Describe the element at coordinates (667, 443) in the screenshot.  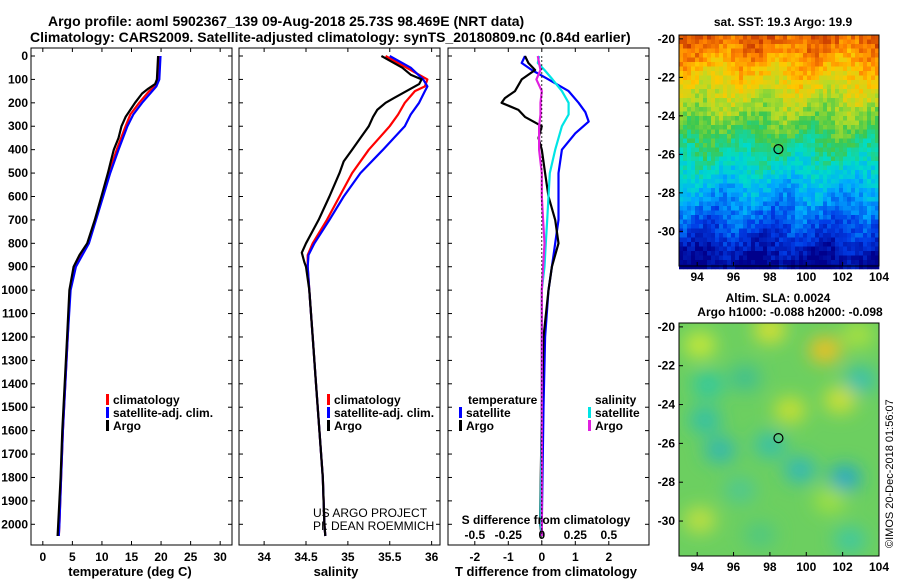
I see `map-y-tick-label: -26` at that location.